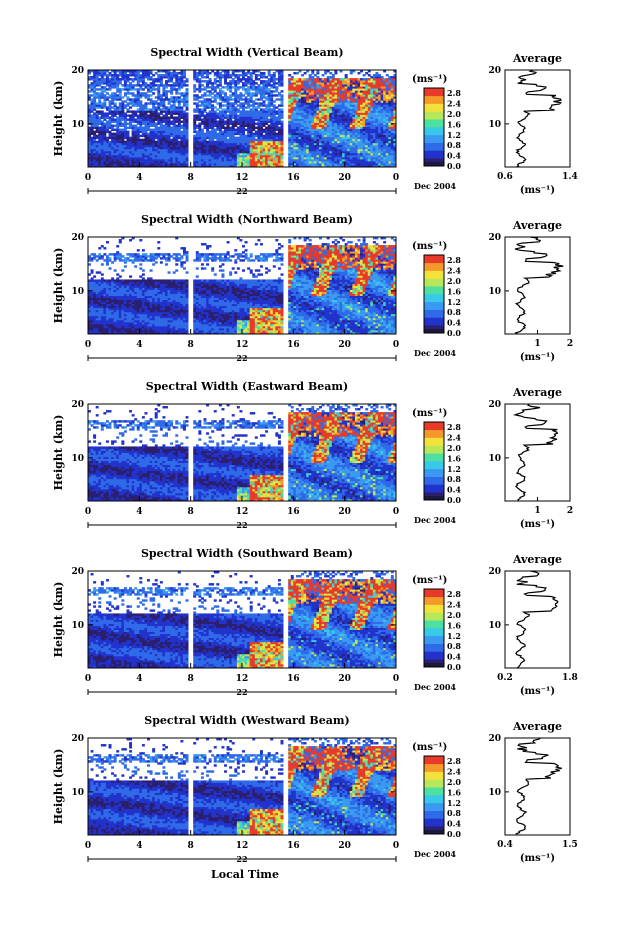  Describe the element at coordinates (435, 186) in the screenshot. I see `date-label: Dec 2004` at that location.